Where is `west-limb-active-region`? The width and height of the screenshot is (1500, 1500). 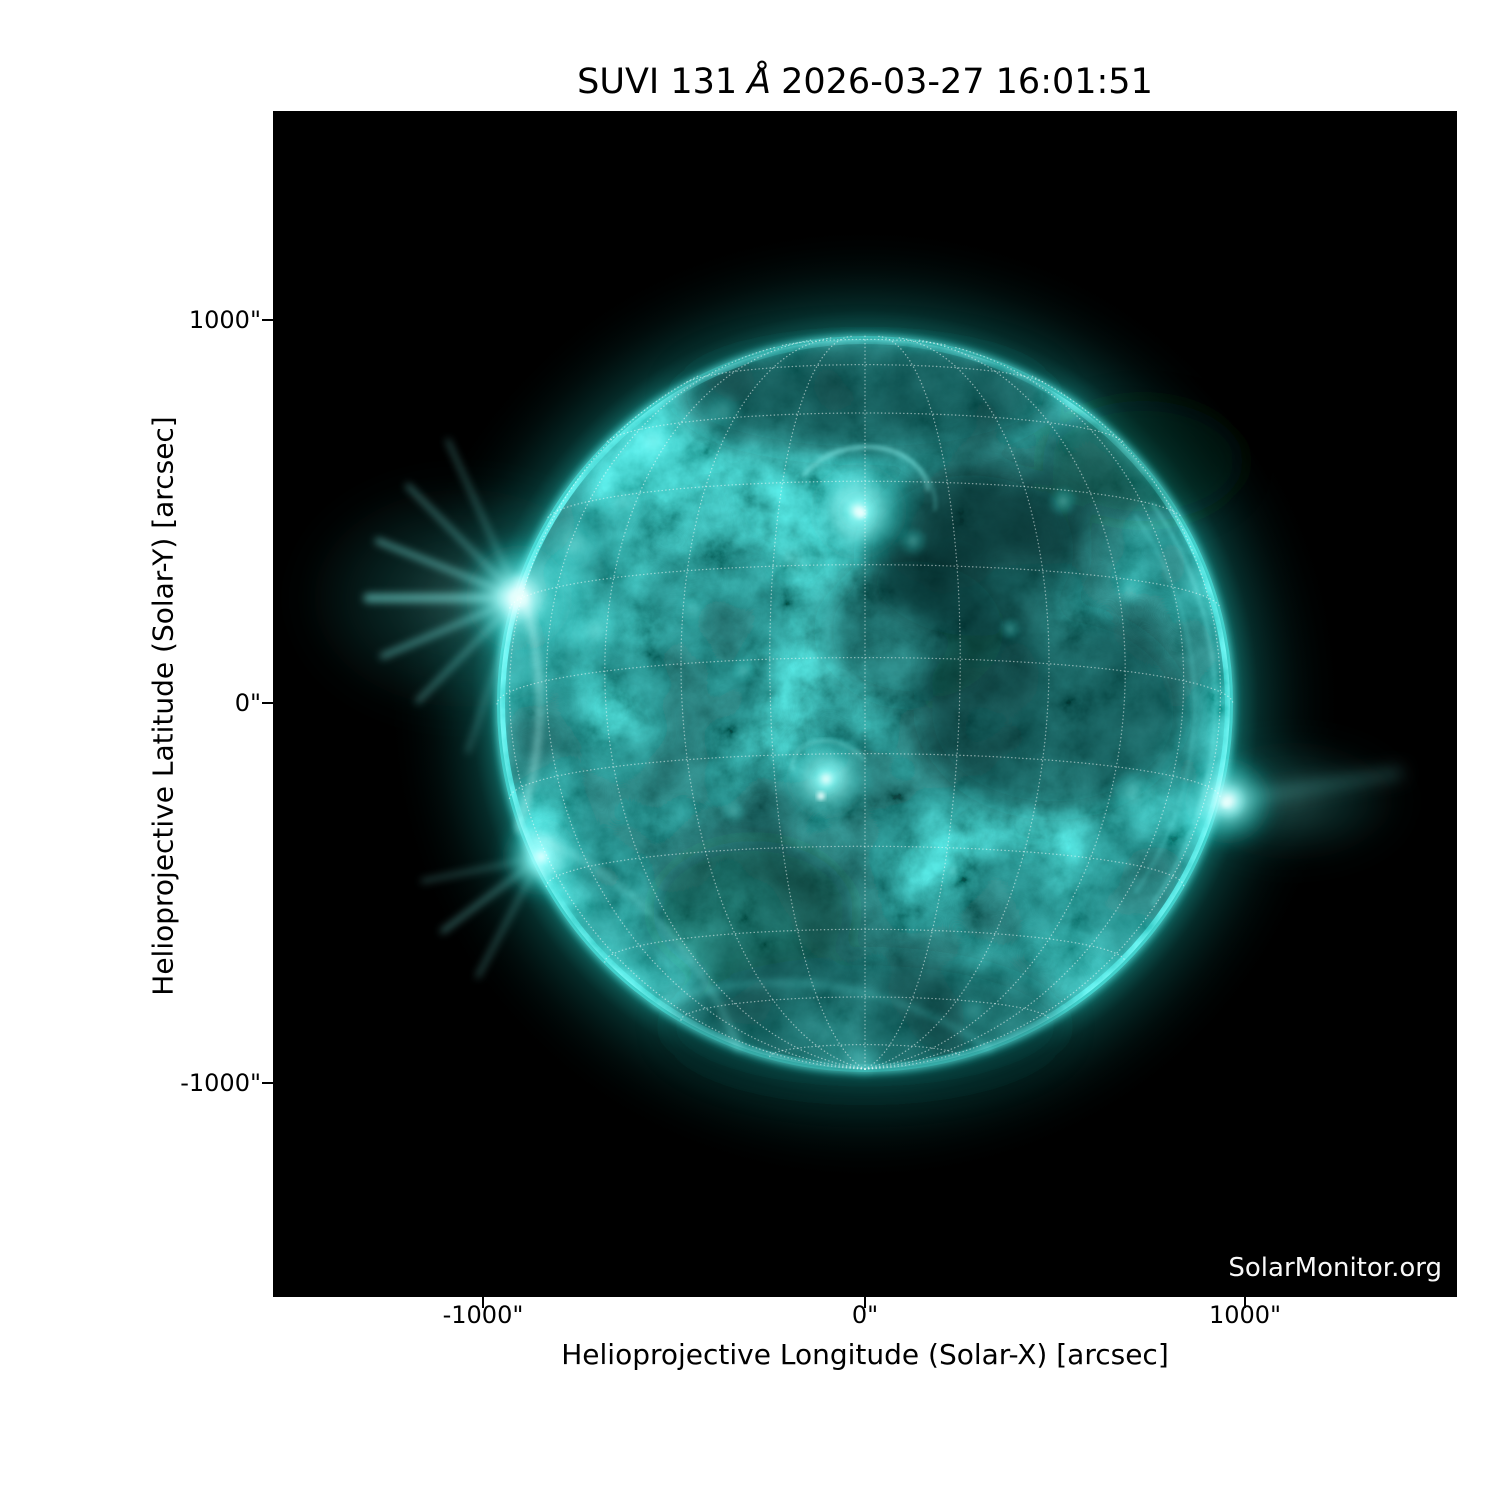
west-limb-active-region is located at coordinates (1256, 801).